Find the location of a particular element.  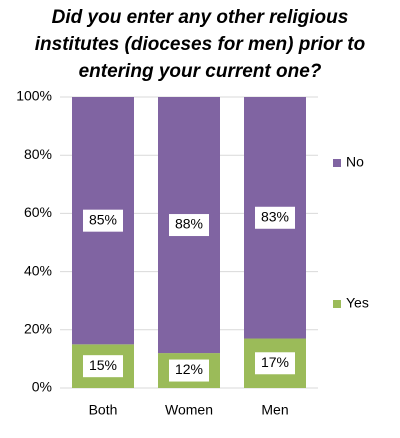

data-label: 85% is located at coordinates (103, 219).